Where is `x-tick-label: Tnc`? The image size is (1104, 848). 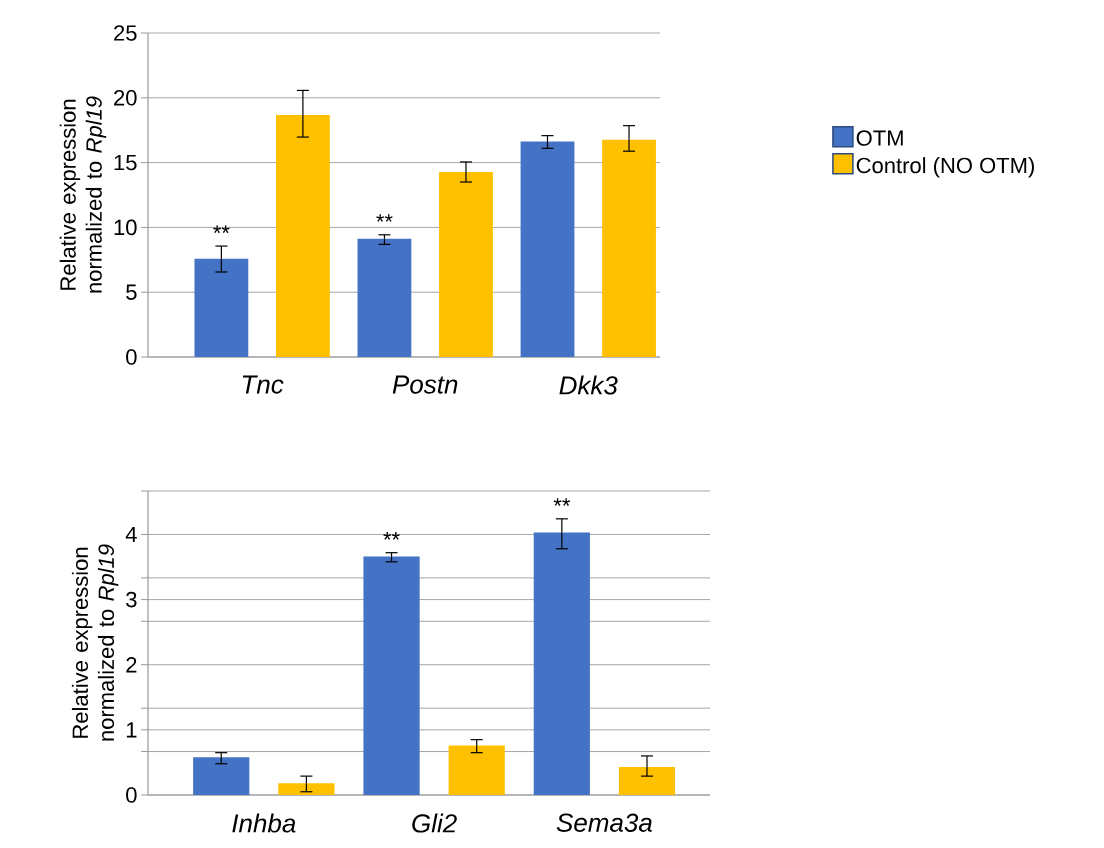 x-tick-label: Tnc is located at coordinates (263, 384).